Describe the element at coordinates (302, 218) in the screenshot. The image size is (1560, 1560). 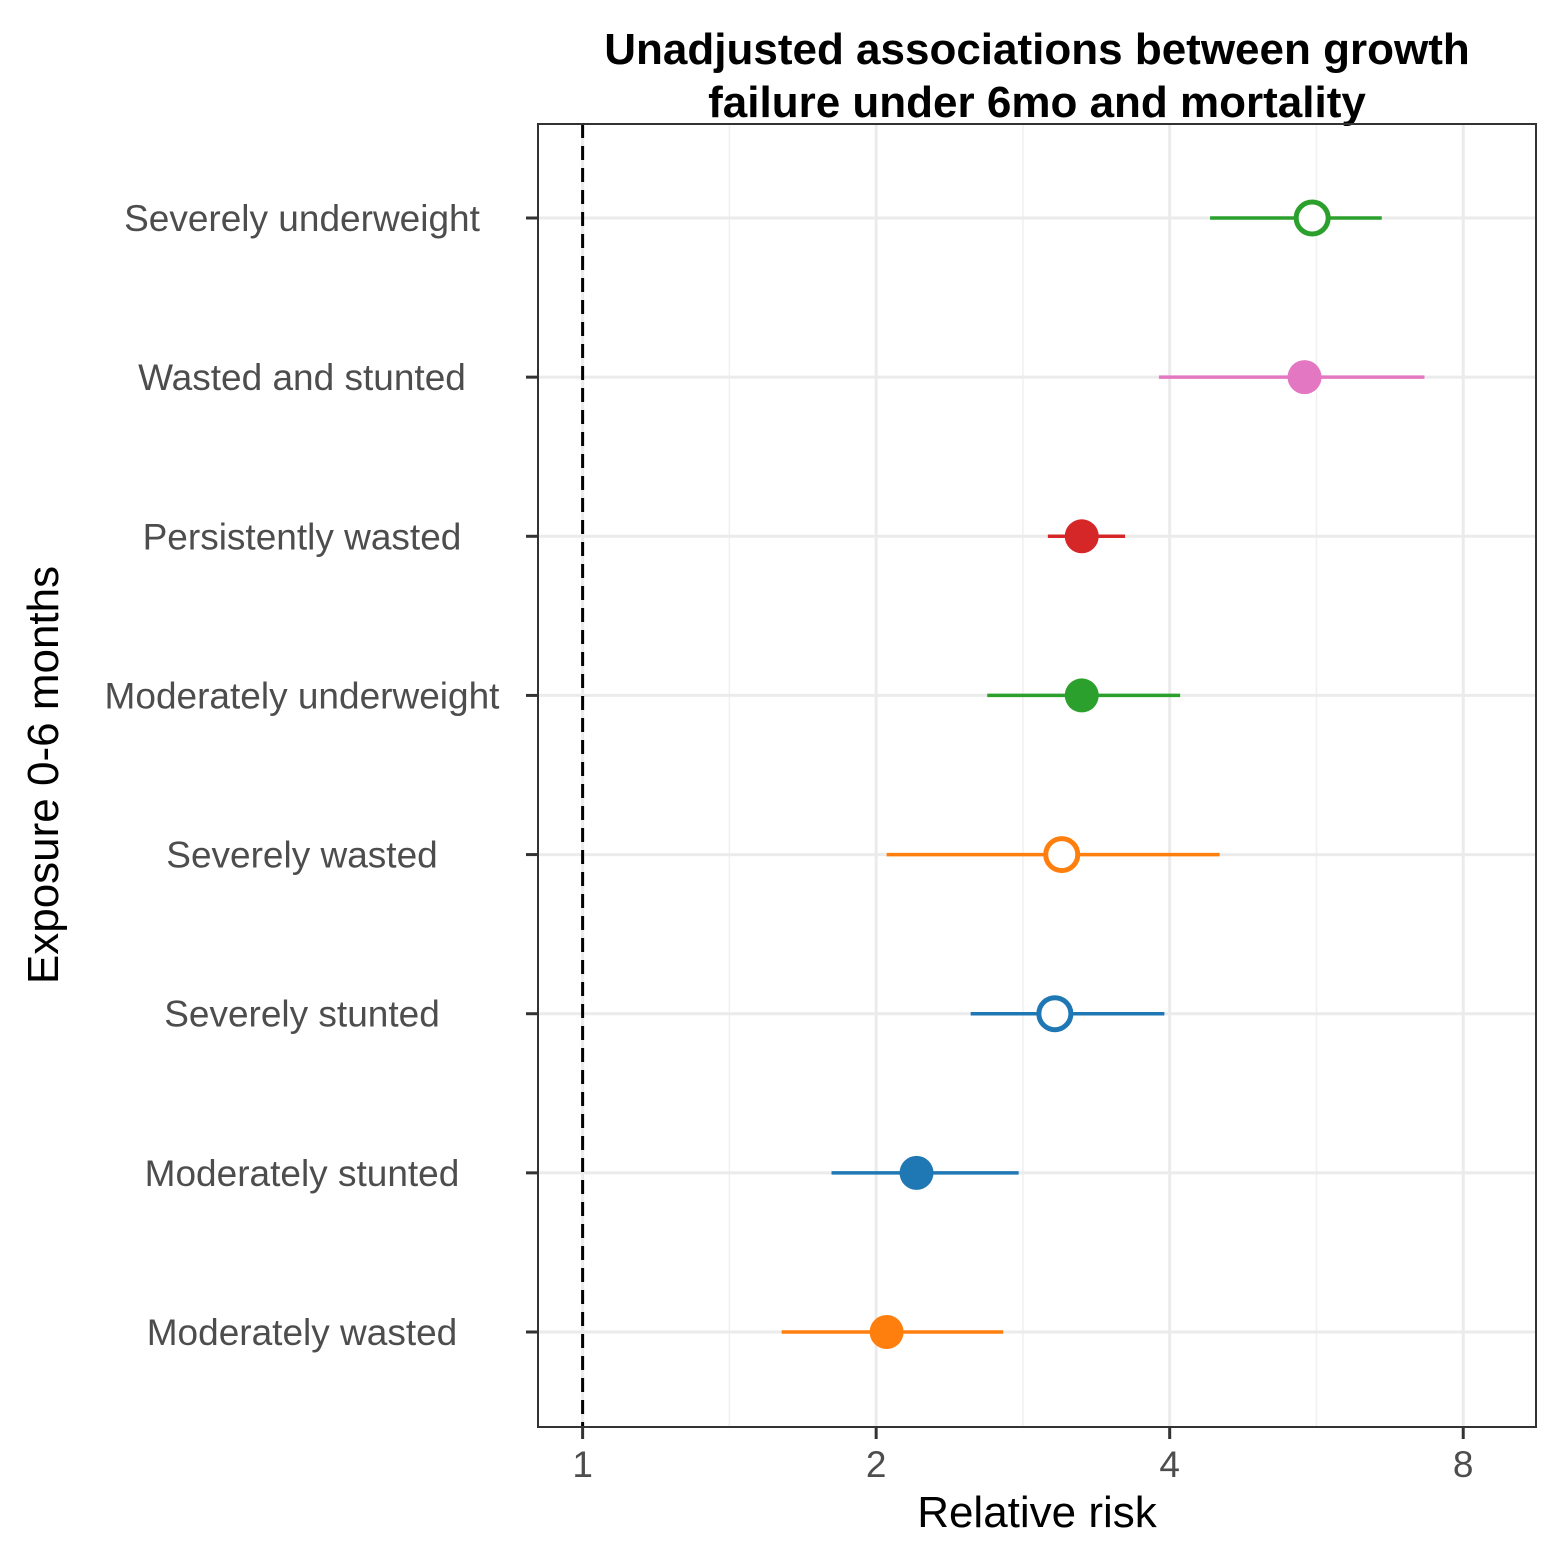
I see `y-tick-label: Severely underweight` at that location.